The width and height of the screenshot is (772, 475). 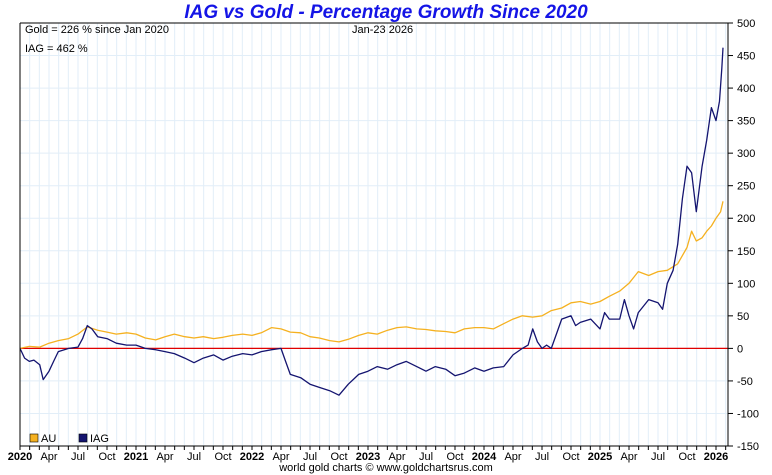 What do you see at coordinates (743, 317) in the screenshot?
I see `y-tick-label: 50` at bounding box center [743, 317].